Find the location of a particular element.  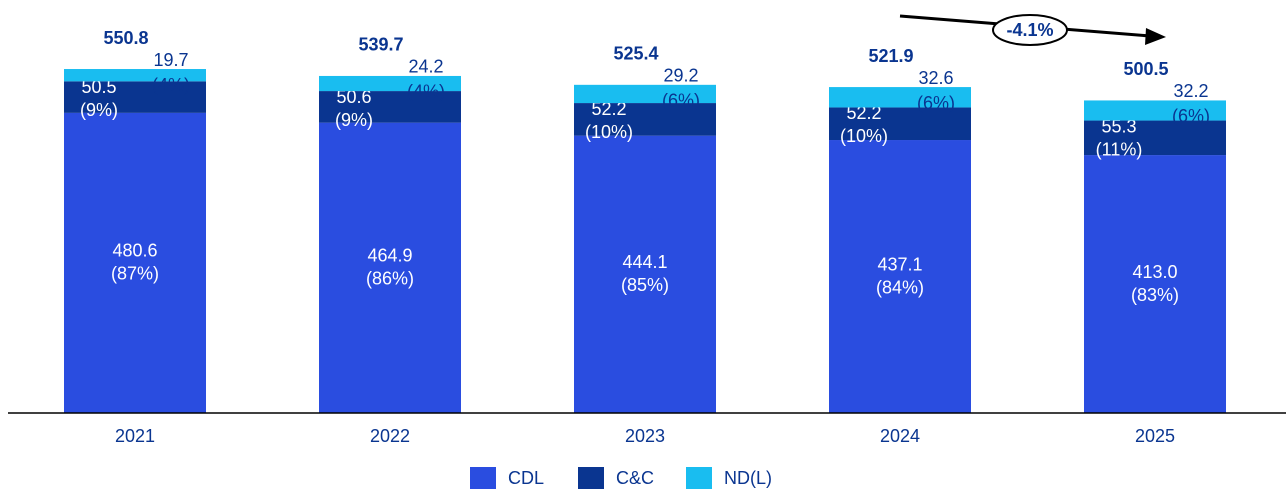

value-label: 480.6 is located at coordinates (134, 251).